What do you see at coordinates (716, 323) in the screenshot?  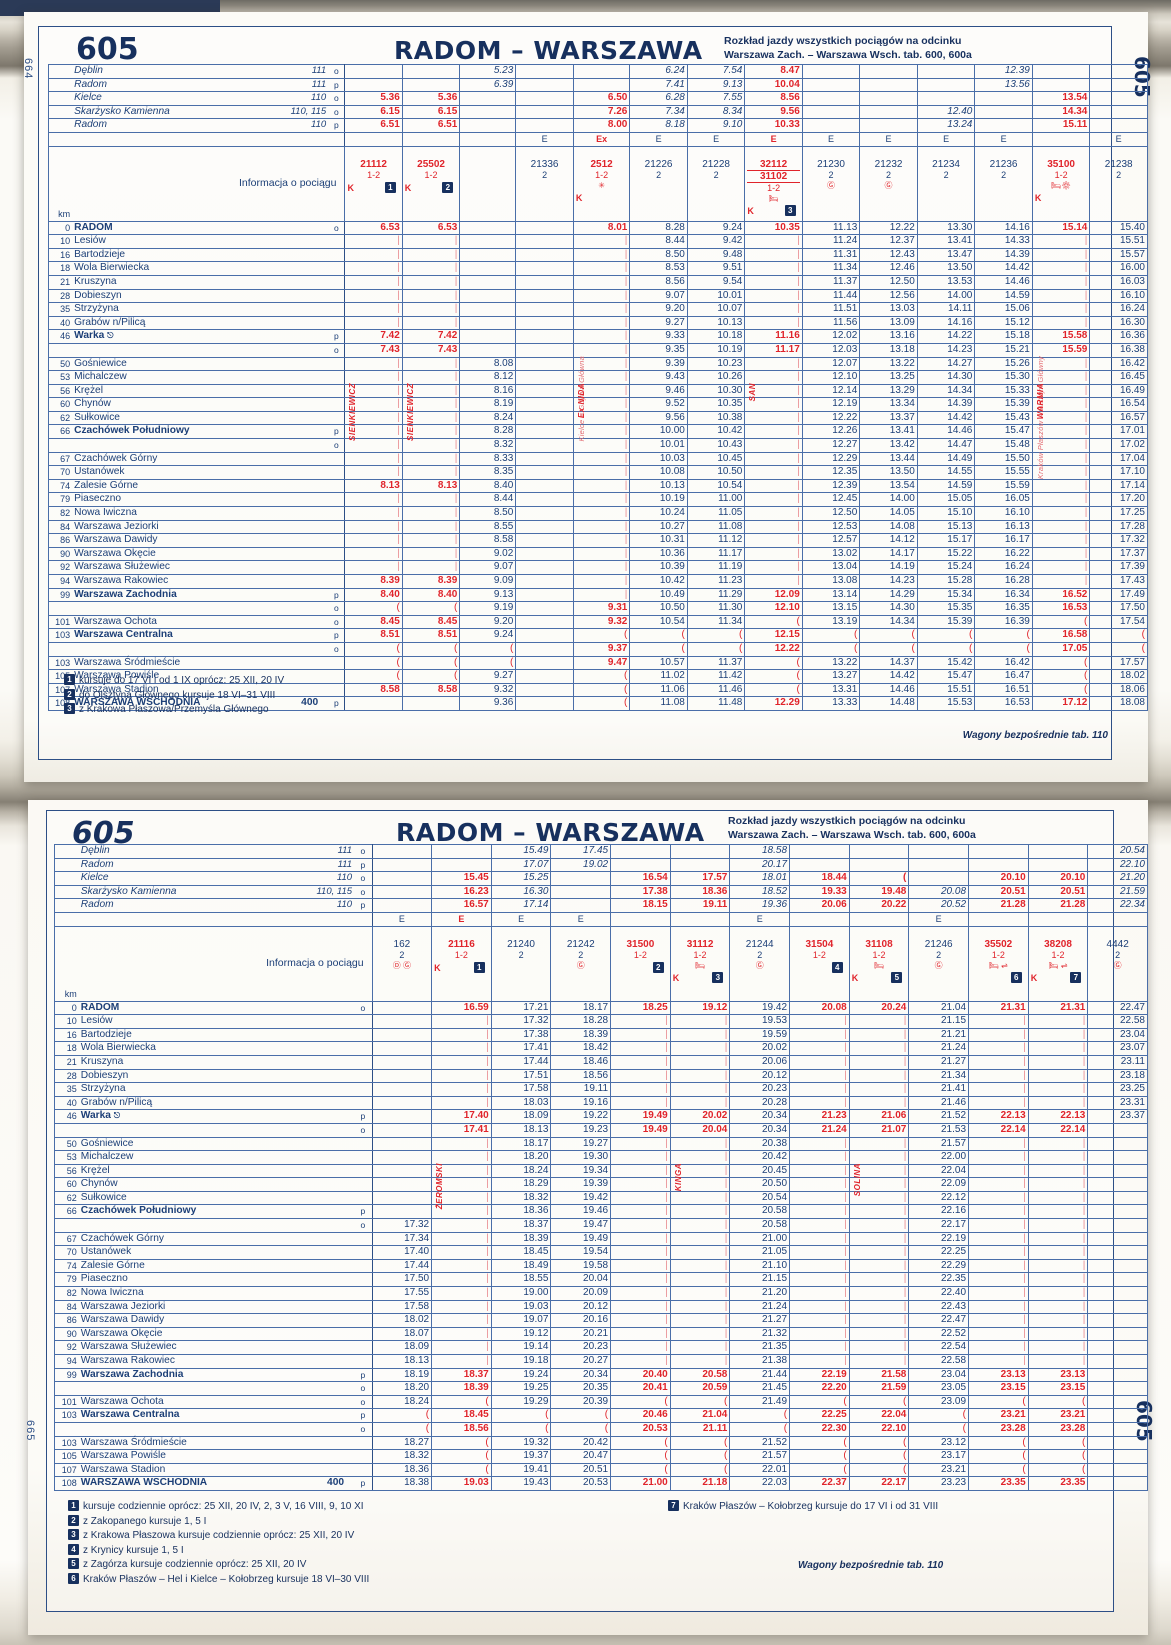 I see `departure-time: 10.13` at bounding box center [716, 323].